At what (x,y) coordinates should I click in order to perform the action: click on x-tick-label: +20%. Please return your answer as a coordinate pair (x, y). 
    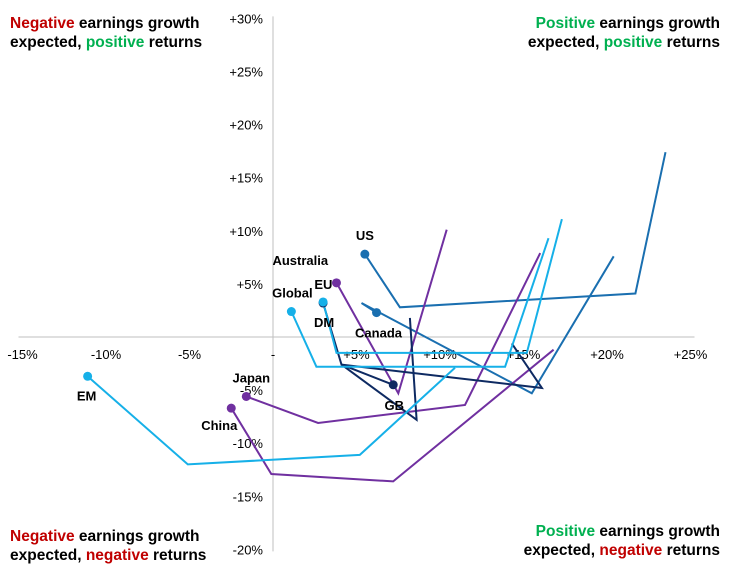
    Looking at the image, I should click on (607, 354).